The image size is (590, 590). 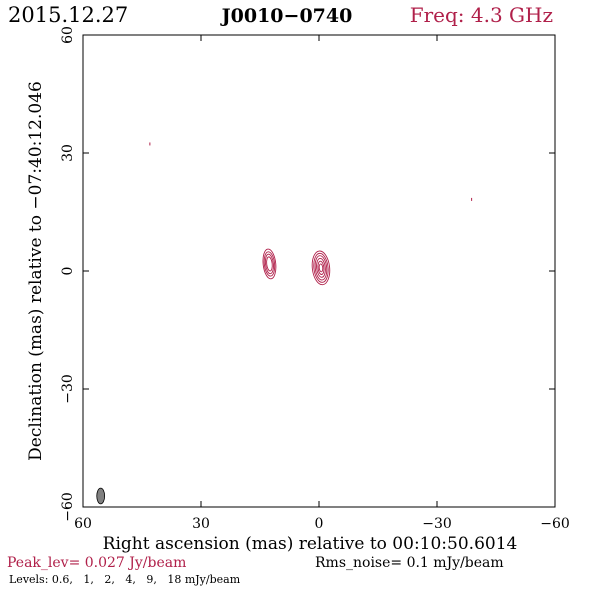 I want to click on beam-shape, so click(x=101, y=496).